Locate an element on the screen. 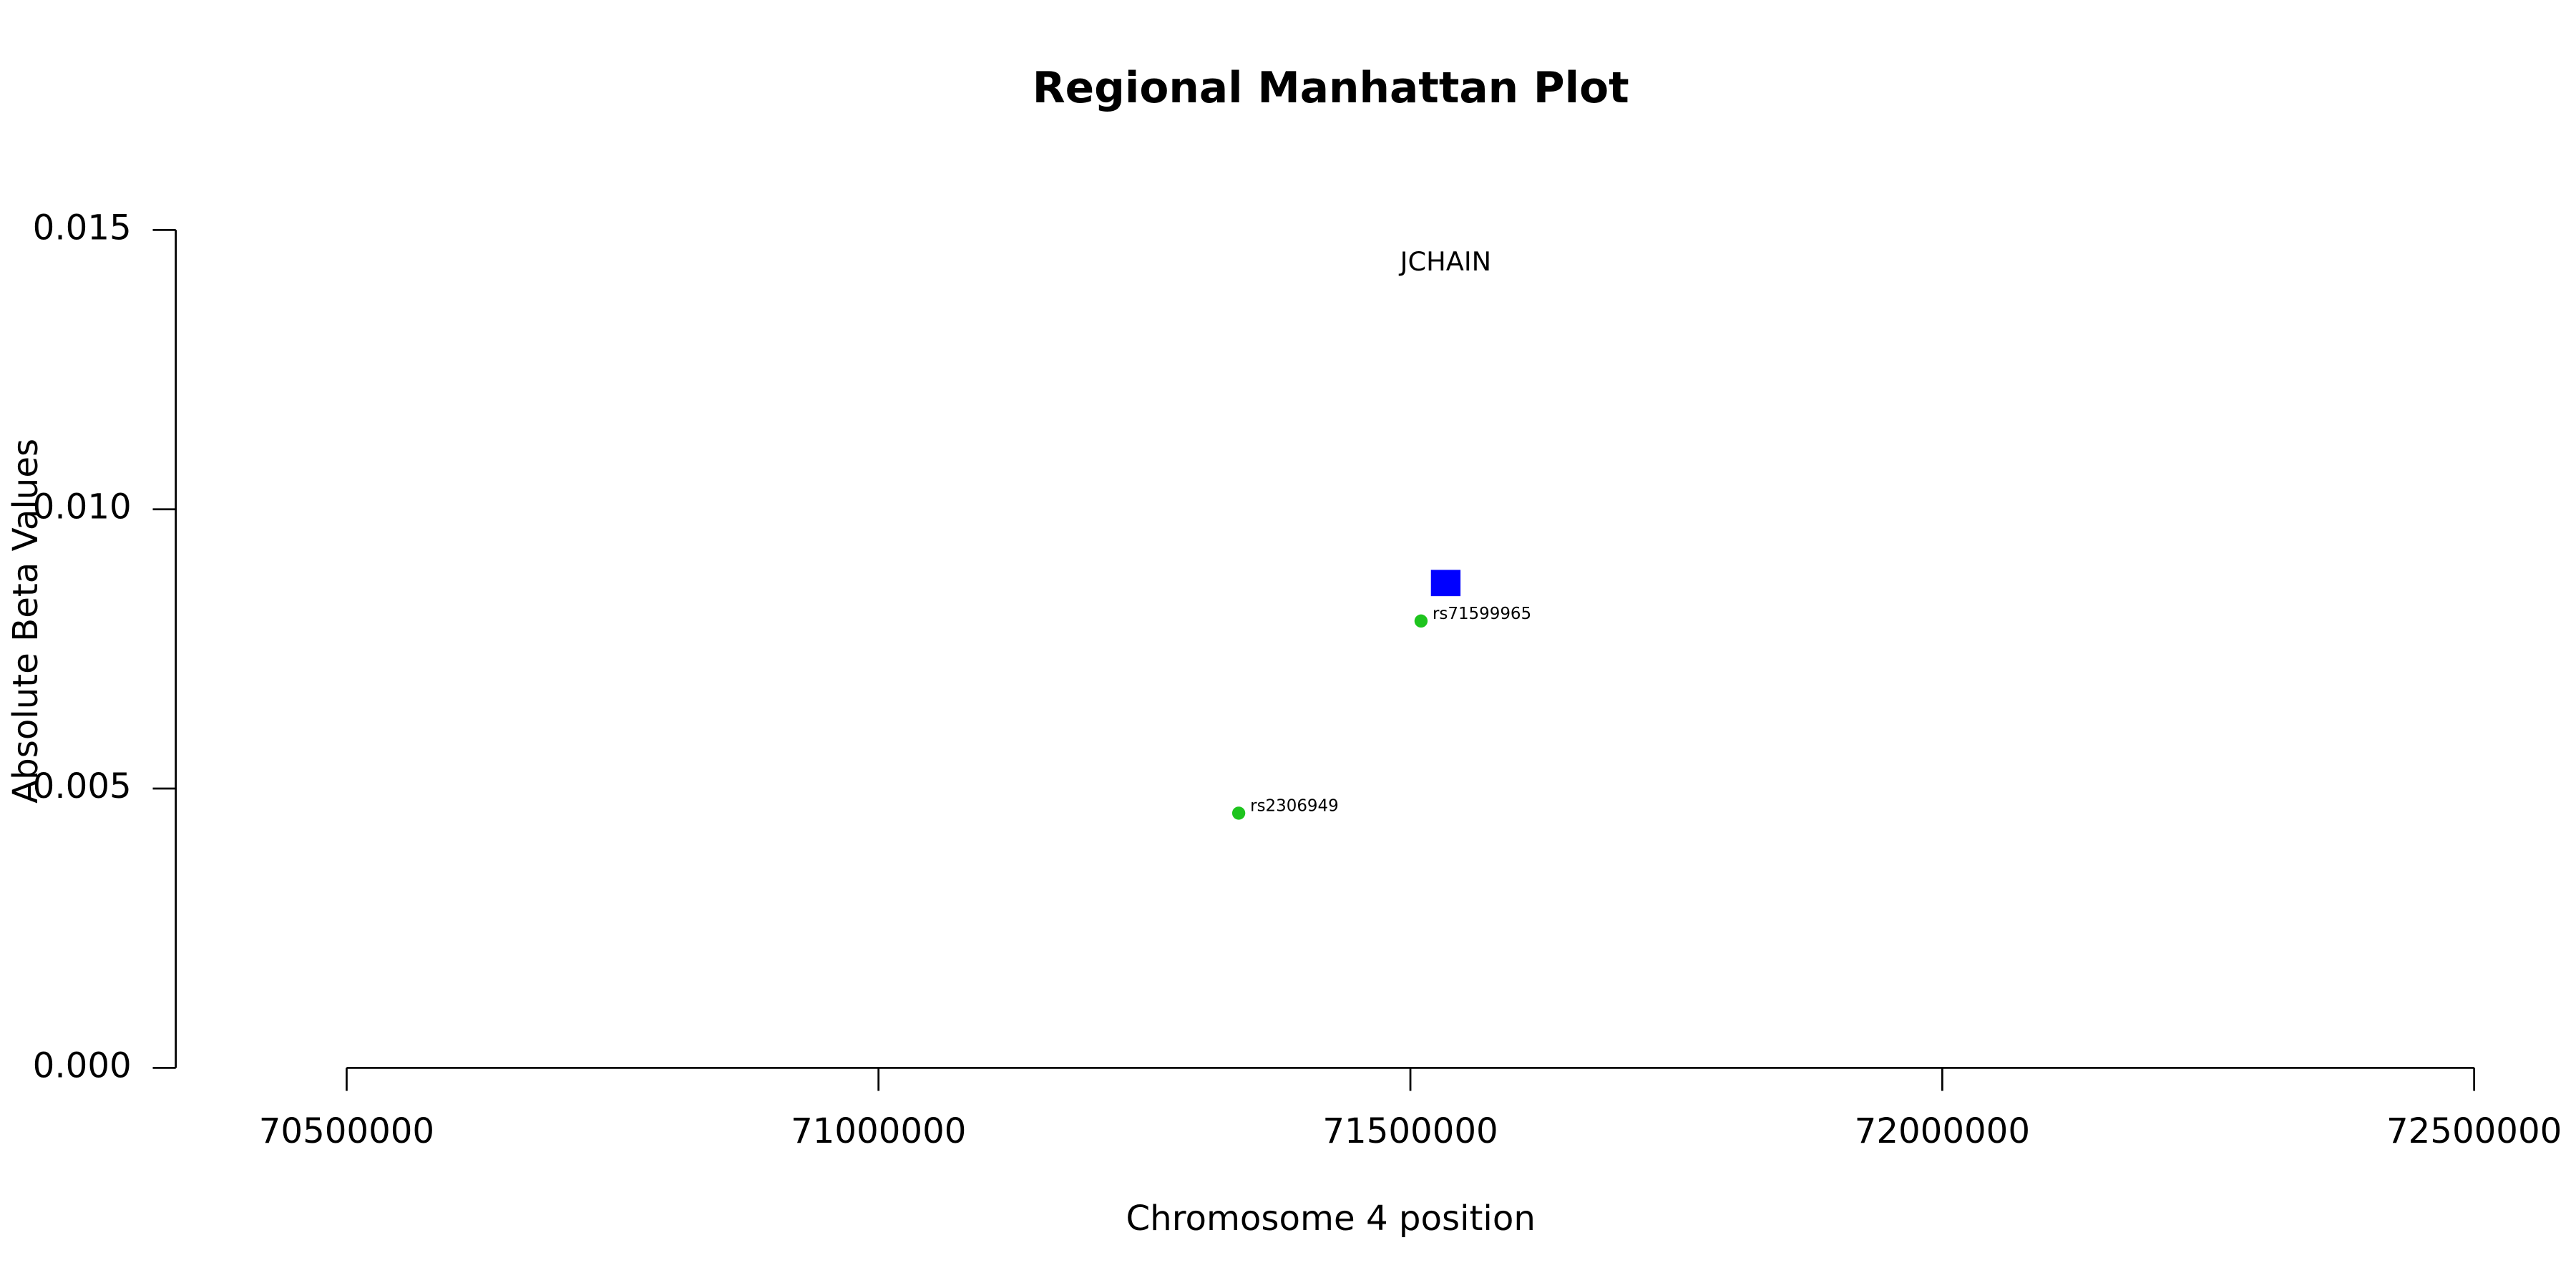 The width and height of the screenshot is (2576, 1288). x-tick-label: 71000000 is located at coordinates (878, 1131).